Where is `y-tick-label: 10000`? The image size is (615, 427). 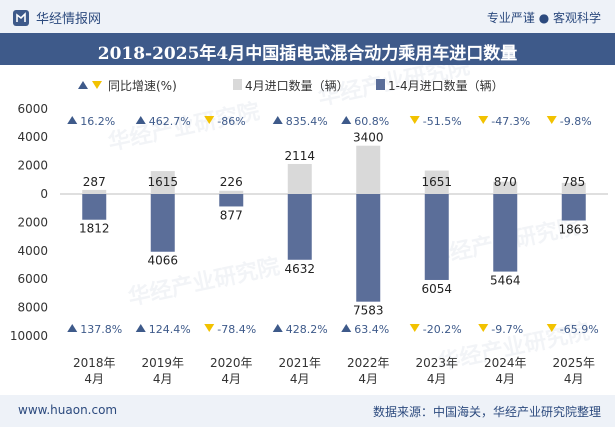
y-tick-label: 10000 is located at coordinates (29, 336).